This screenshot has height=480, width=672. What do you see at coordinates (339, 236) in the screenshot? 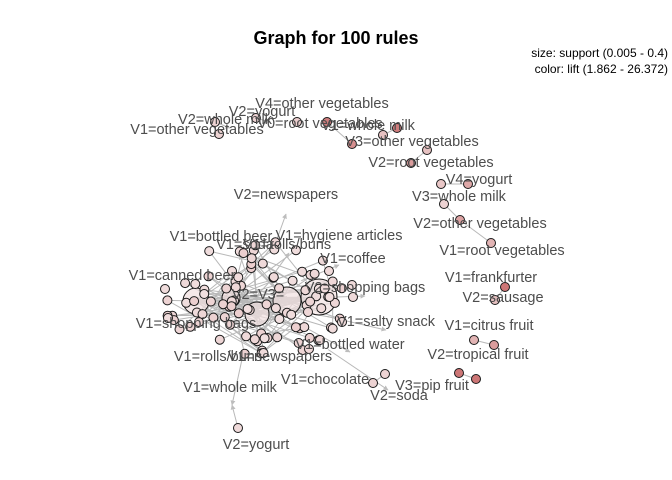
I see `node-label: V1=hygiene articles` at bounding box center [339, 236].